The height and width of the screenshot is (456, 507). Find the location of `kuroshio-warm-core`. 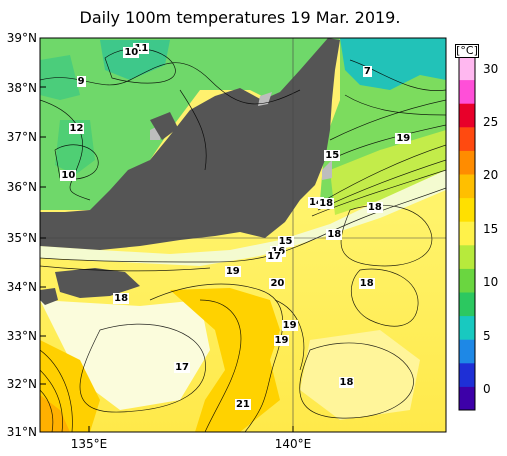

kuroshio-warm-core is located at coordinates (225, 360).